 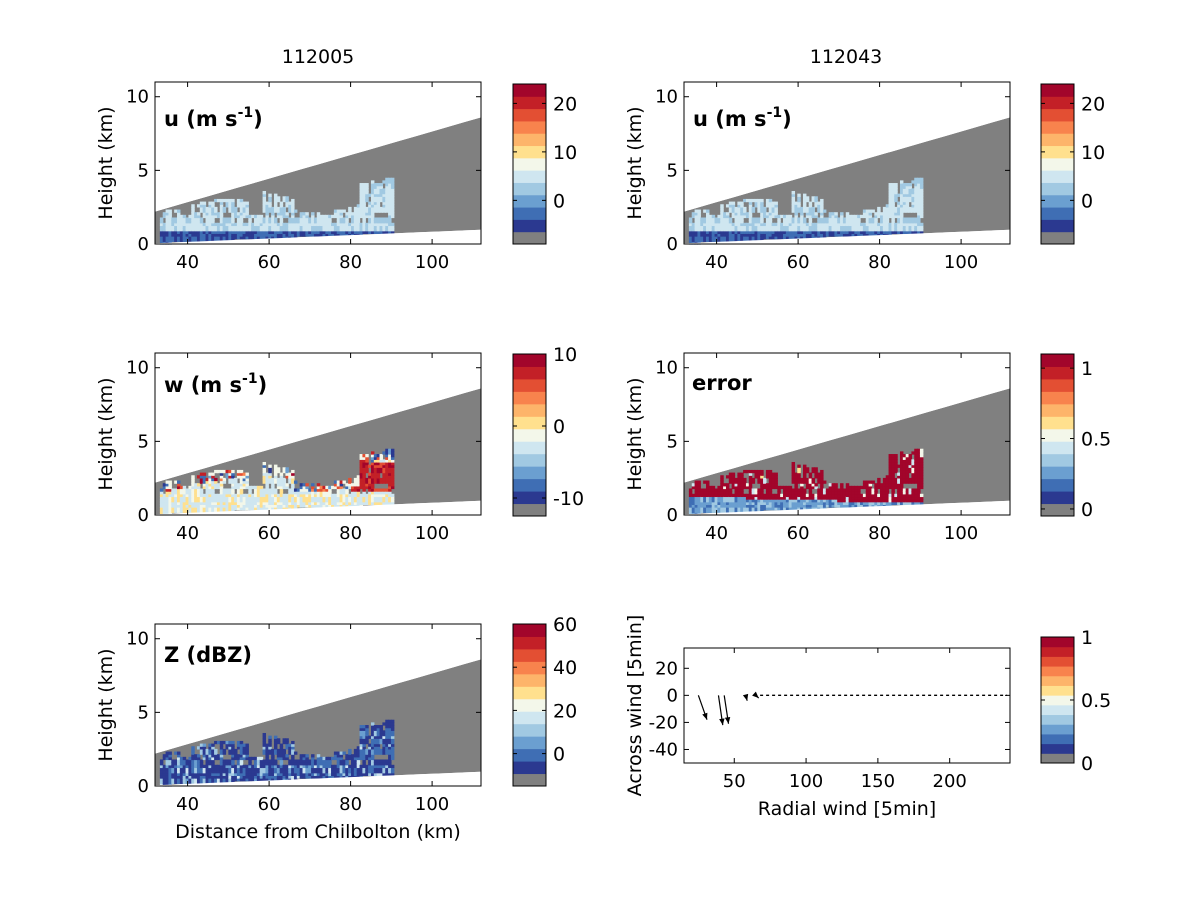 What do you see at coordinates (672, 441) in the screenshot?
I see `y-tick-label: 5` at bounding box center [672, 441].